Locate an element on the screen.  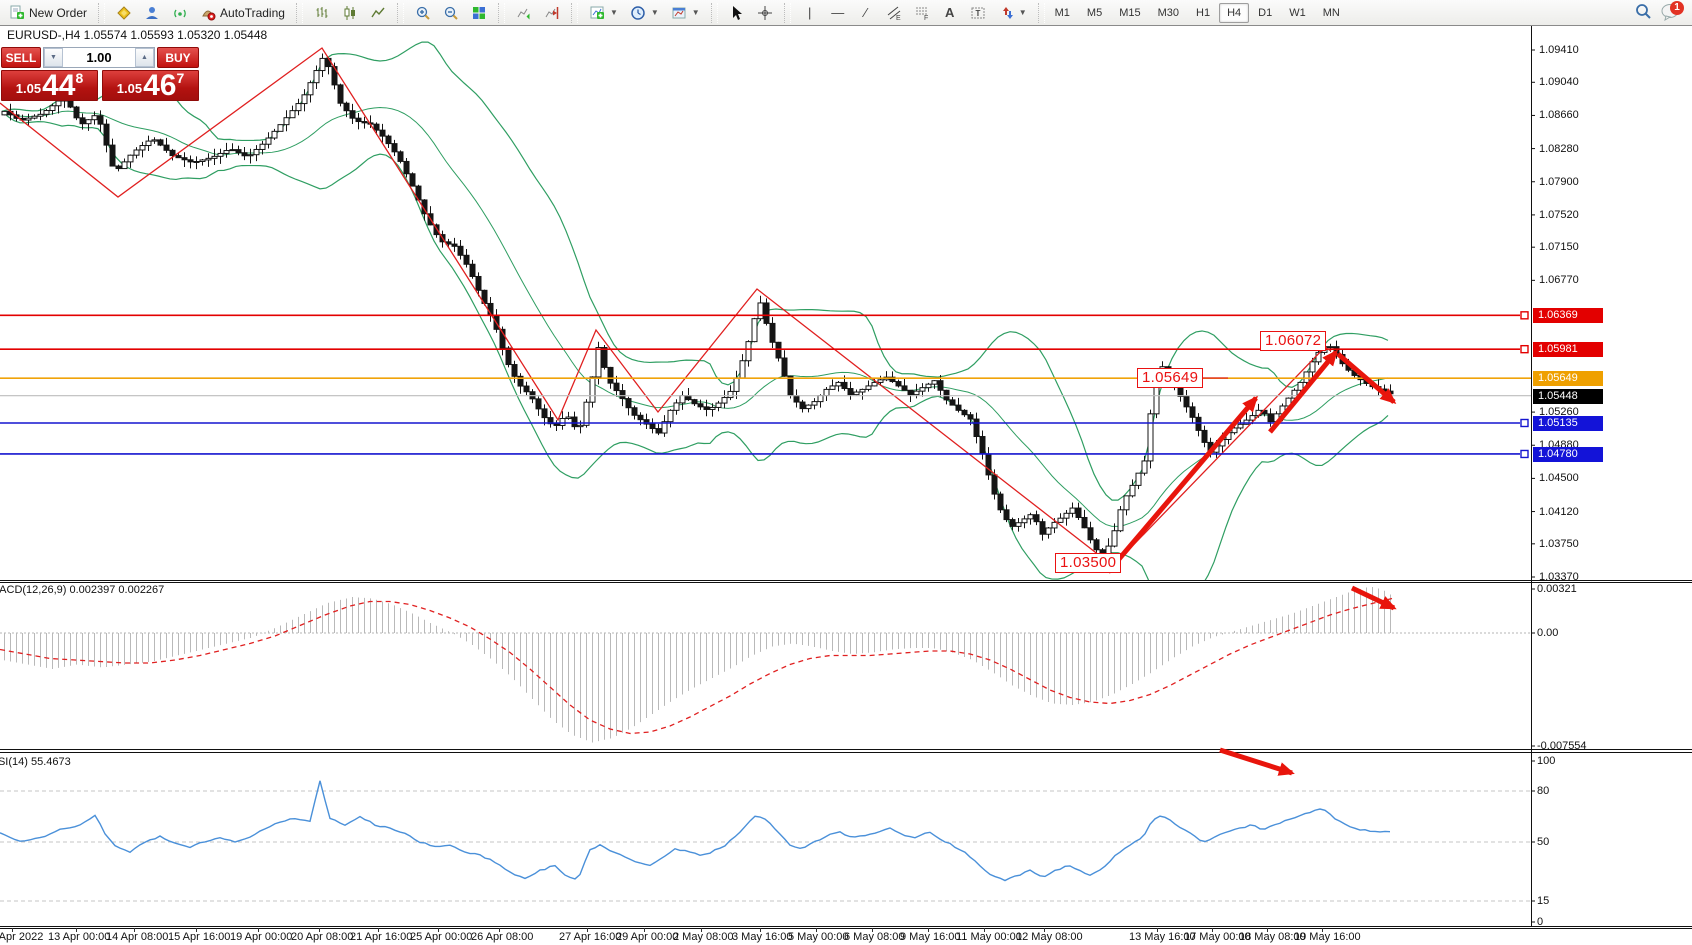
timeframe-M1: M1 is located at coordinates (1062, 12).